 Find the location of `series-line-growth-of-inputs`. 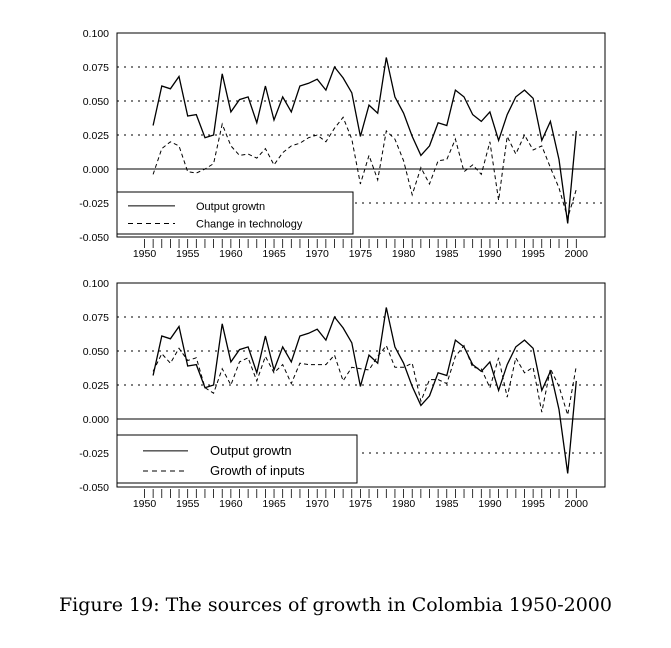

series-line-growth-of-inputs is located at coordinates (364, 380).